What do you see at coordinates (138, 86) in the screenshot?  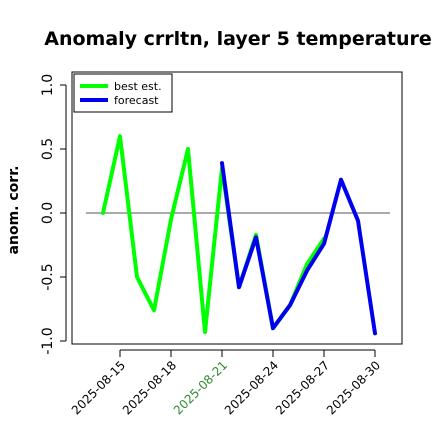 I see `legend-label: best est.` at bounding box center [138, 86].